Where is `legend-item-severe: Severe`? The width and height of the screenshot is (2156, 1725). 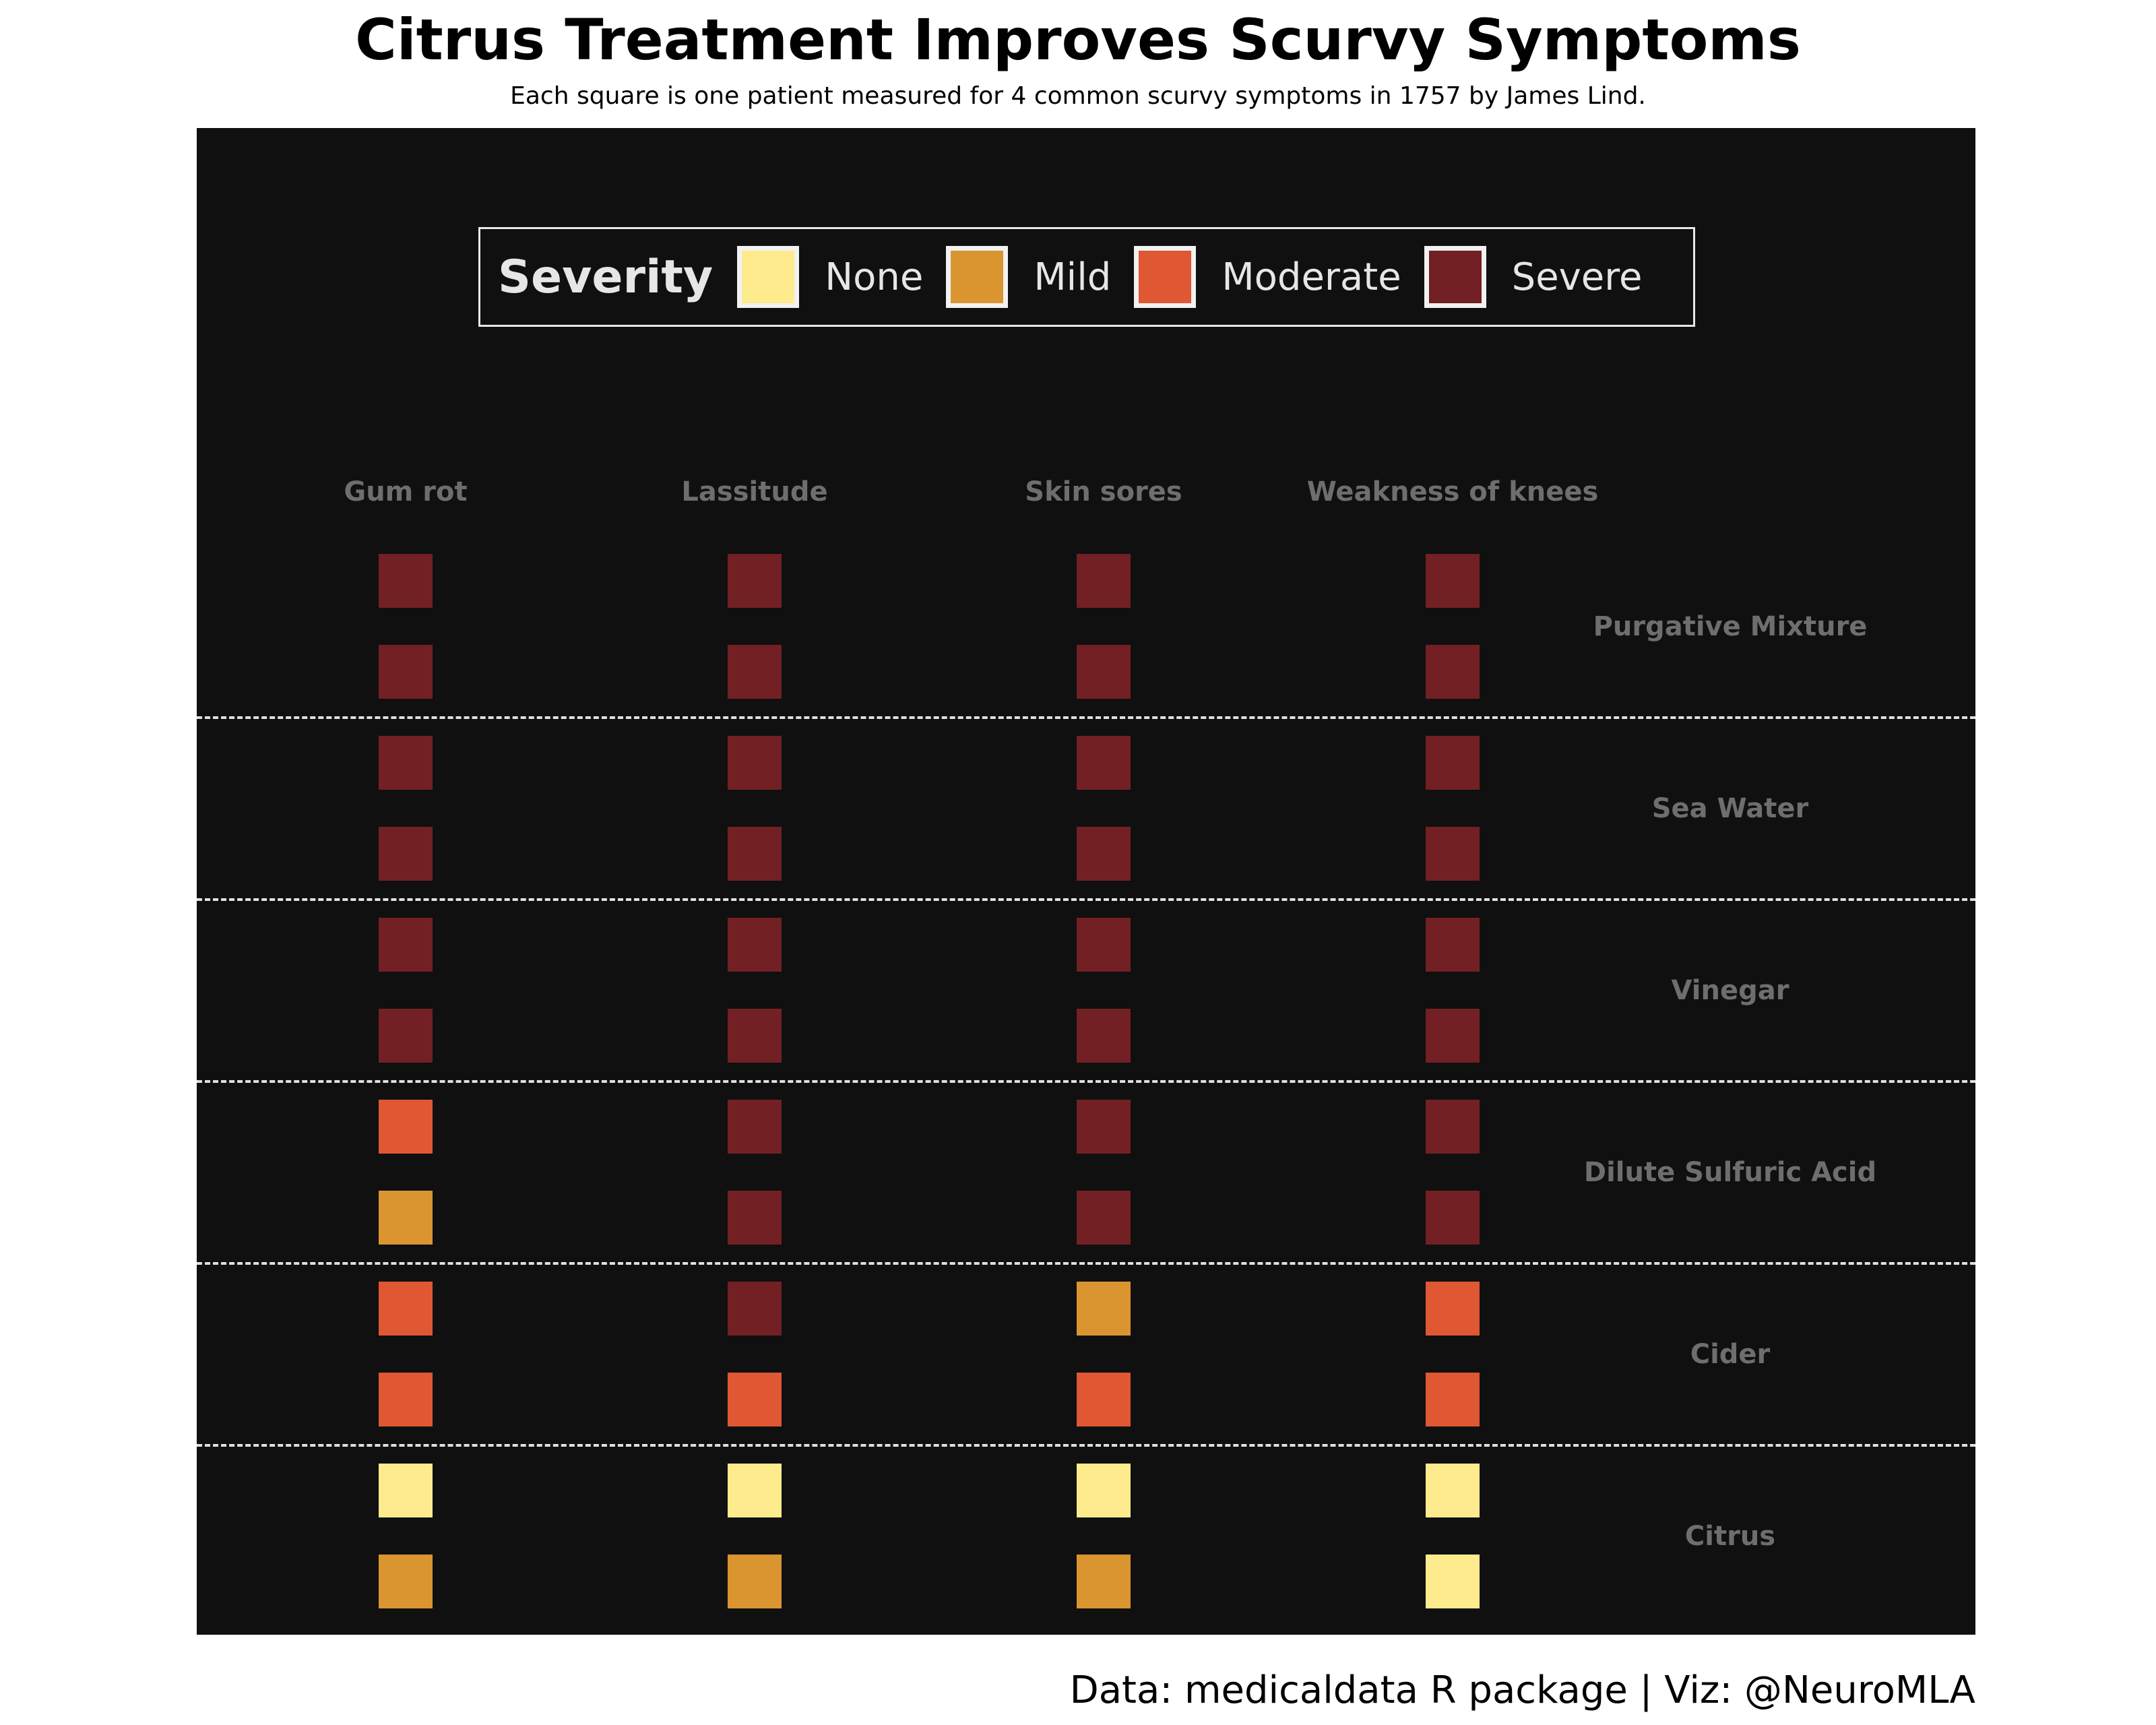 legend-item-severe: Severe is located at coordinates (1533, 277).